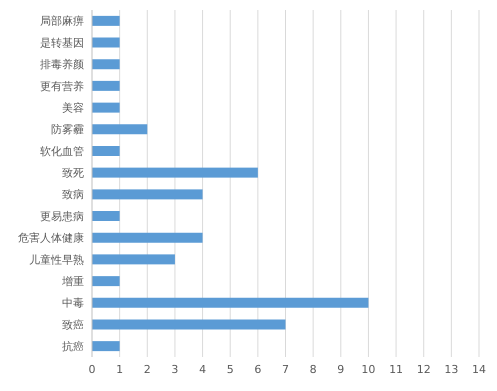  I want to click on x-tick-label: 14, so click(479, 369).